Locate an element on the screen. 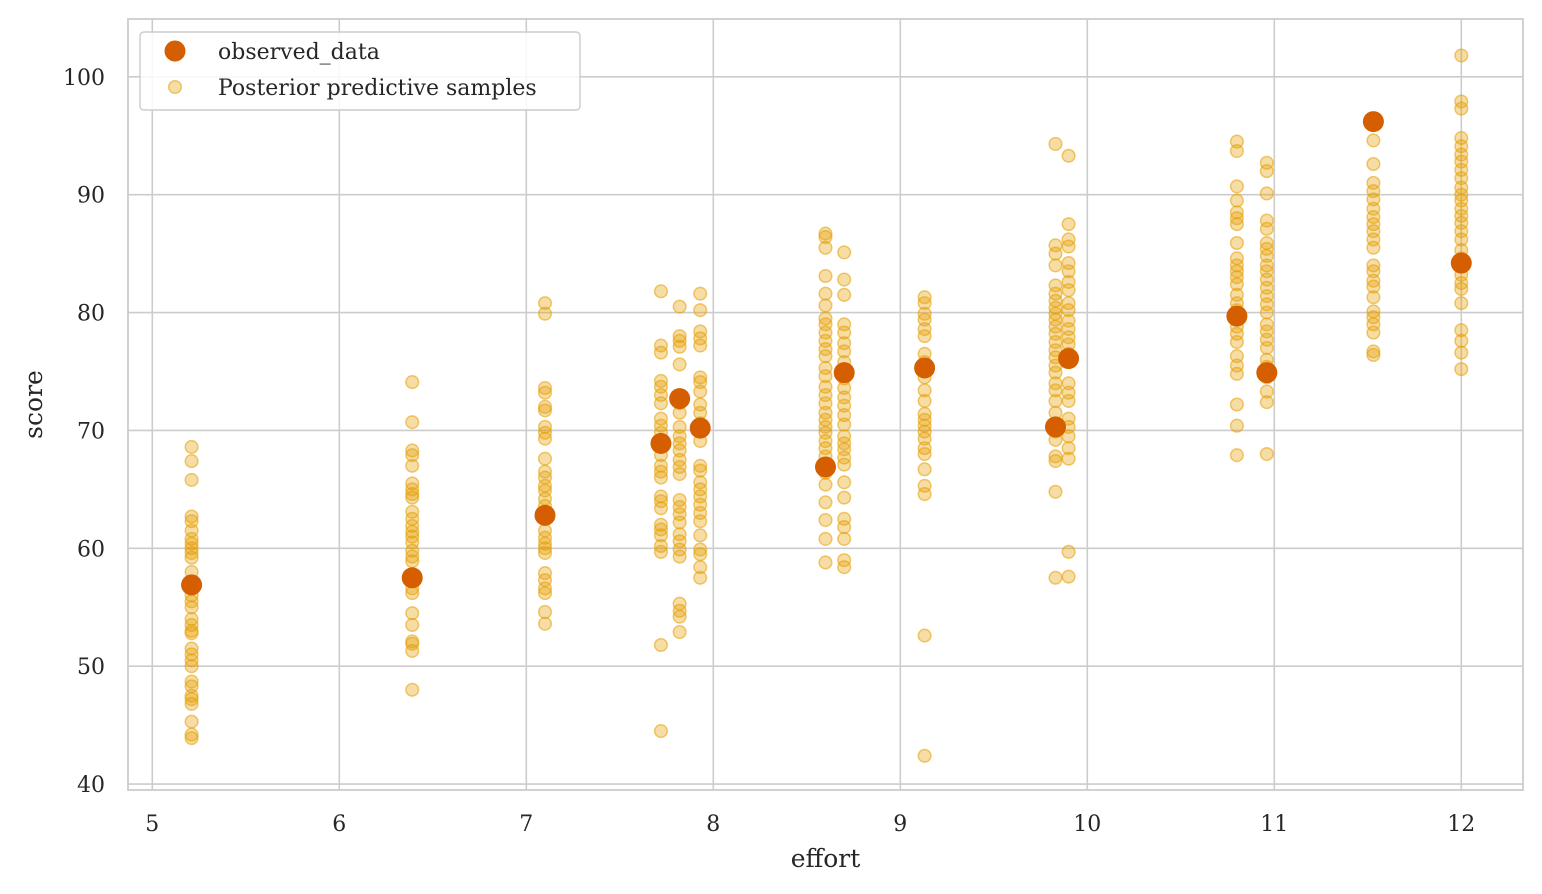  y-tick-label: 90 is located at coordinates (91, 196).